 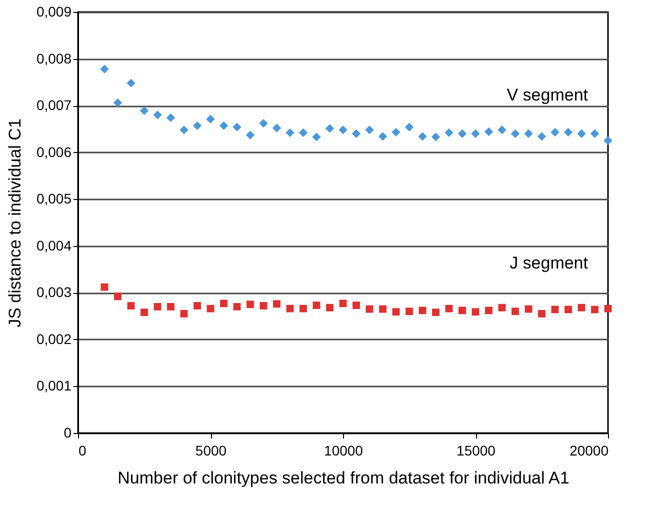 What do you see at coordinates (82, 450) in the screenshot?
I see `x-tick-label: 0` at bounding box center [82, 450].